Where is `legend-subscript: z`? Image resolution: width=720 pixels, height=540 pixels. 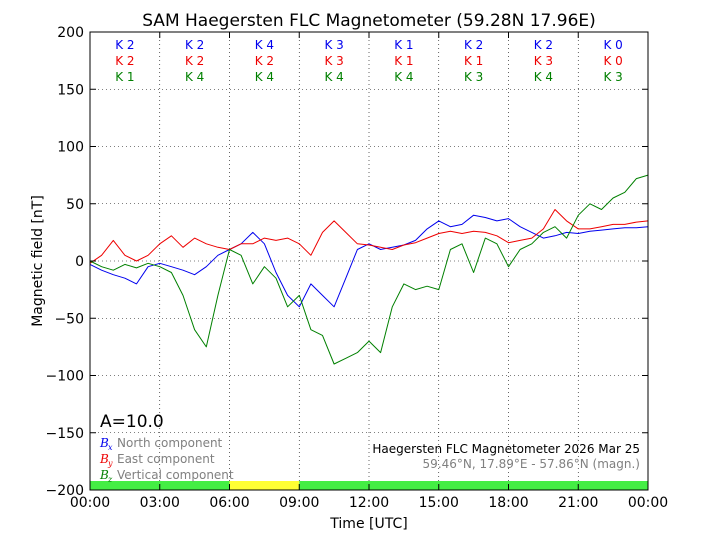
legend-subscript: z is located at coordinates (110, 479).